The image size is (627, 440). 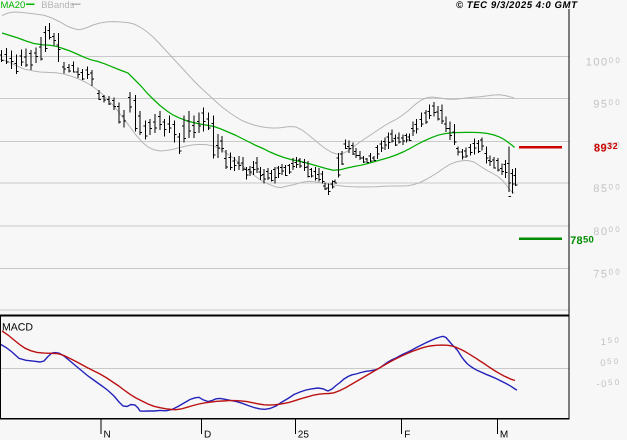 What do you see at coordinates (58, 5) in the screenshot?
I see `svg-text: BBands` at bounding box center [58, 5].